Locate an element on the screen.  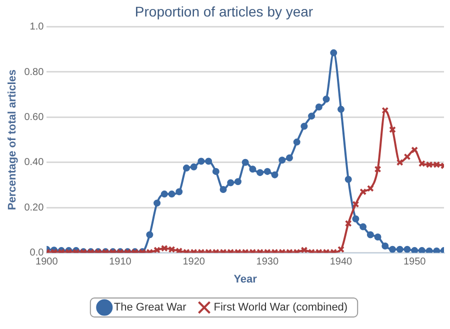
y-axis-title: Percentage of total articles is located at coordinates (12, 139).